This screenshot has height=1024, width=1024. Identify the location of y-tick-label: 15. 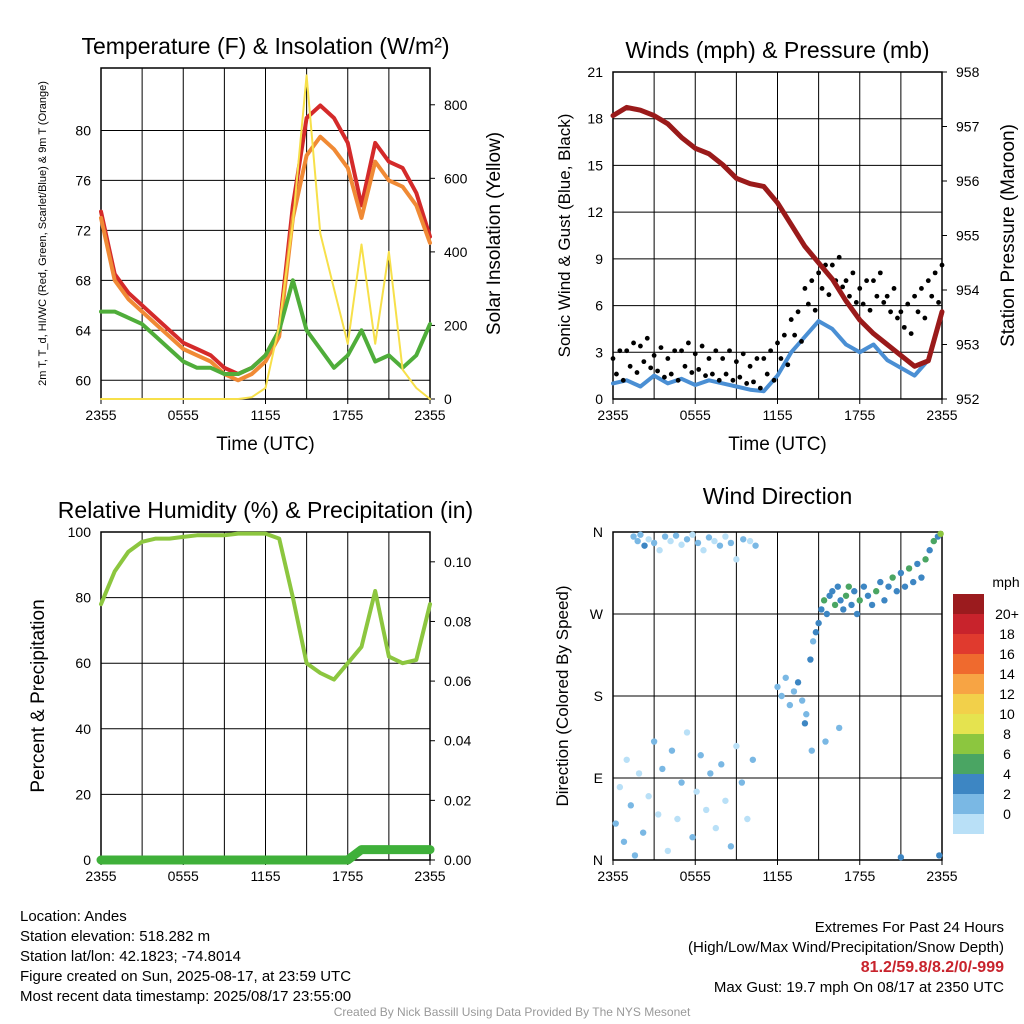
(595, 165).